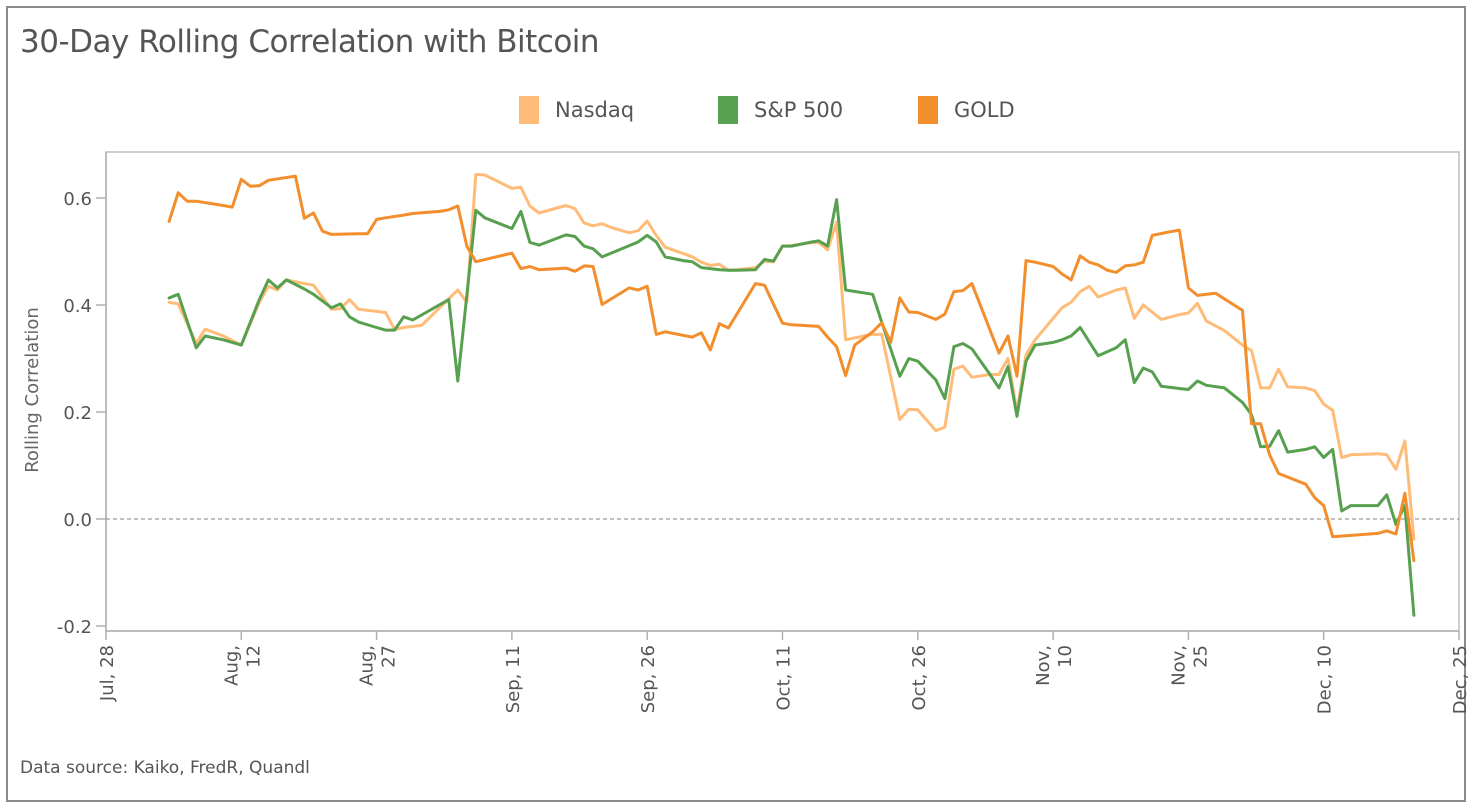 The height and width of the screenshot is (812, 1476). I want to click on x-tick-label: Oct, 26, so click(919, 677).